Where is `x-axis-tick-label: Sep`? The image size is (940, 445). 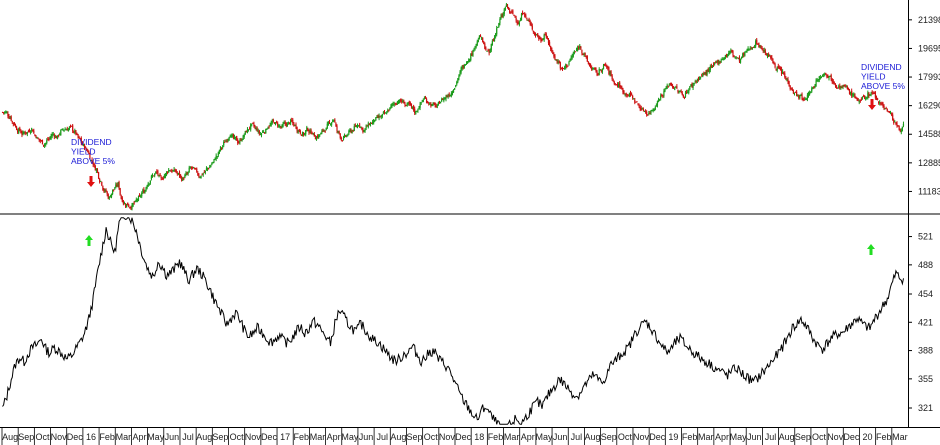
x-axis-tick-label: Sep is located at coordinates (26, 437).